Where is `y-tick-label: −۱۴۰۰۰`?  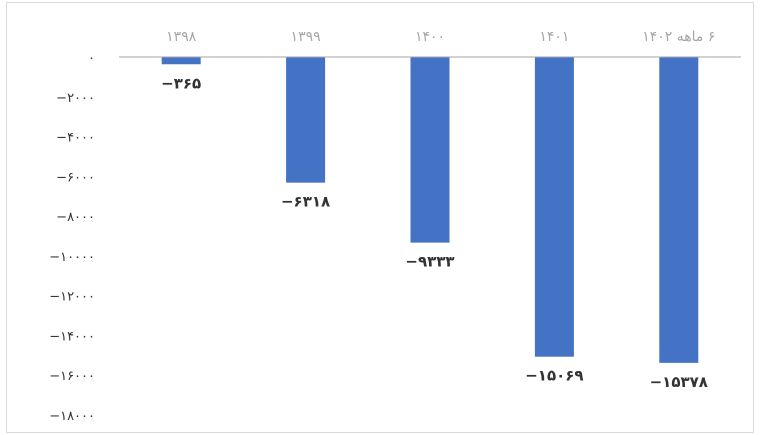
y-tick-label: −۱۴۰۰۰ is located at coordinates (72, 336).